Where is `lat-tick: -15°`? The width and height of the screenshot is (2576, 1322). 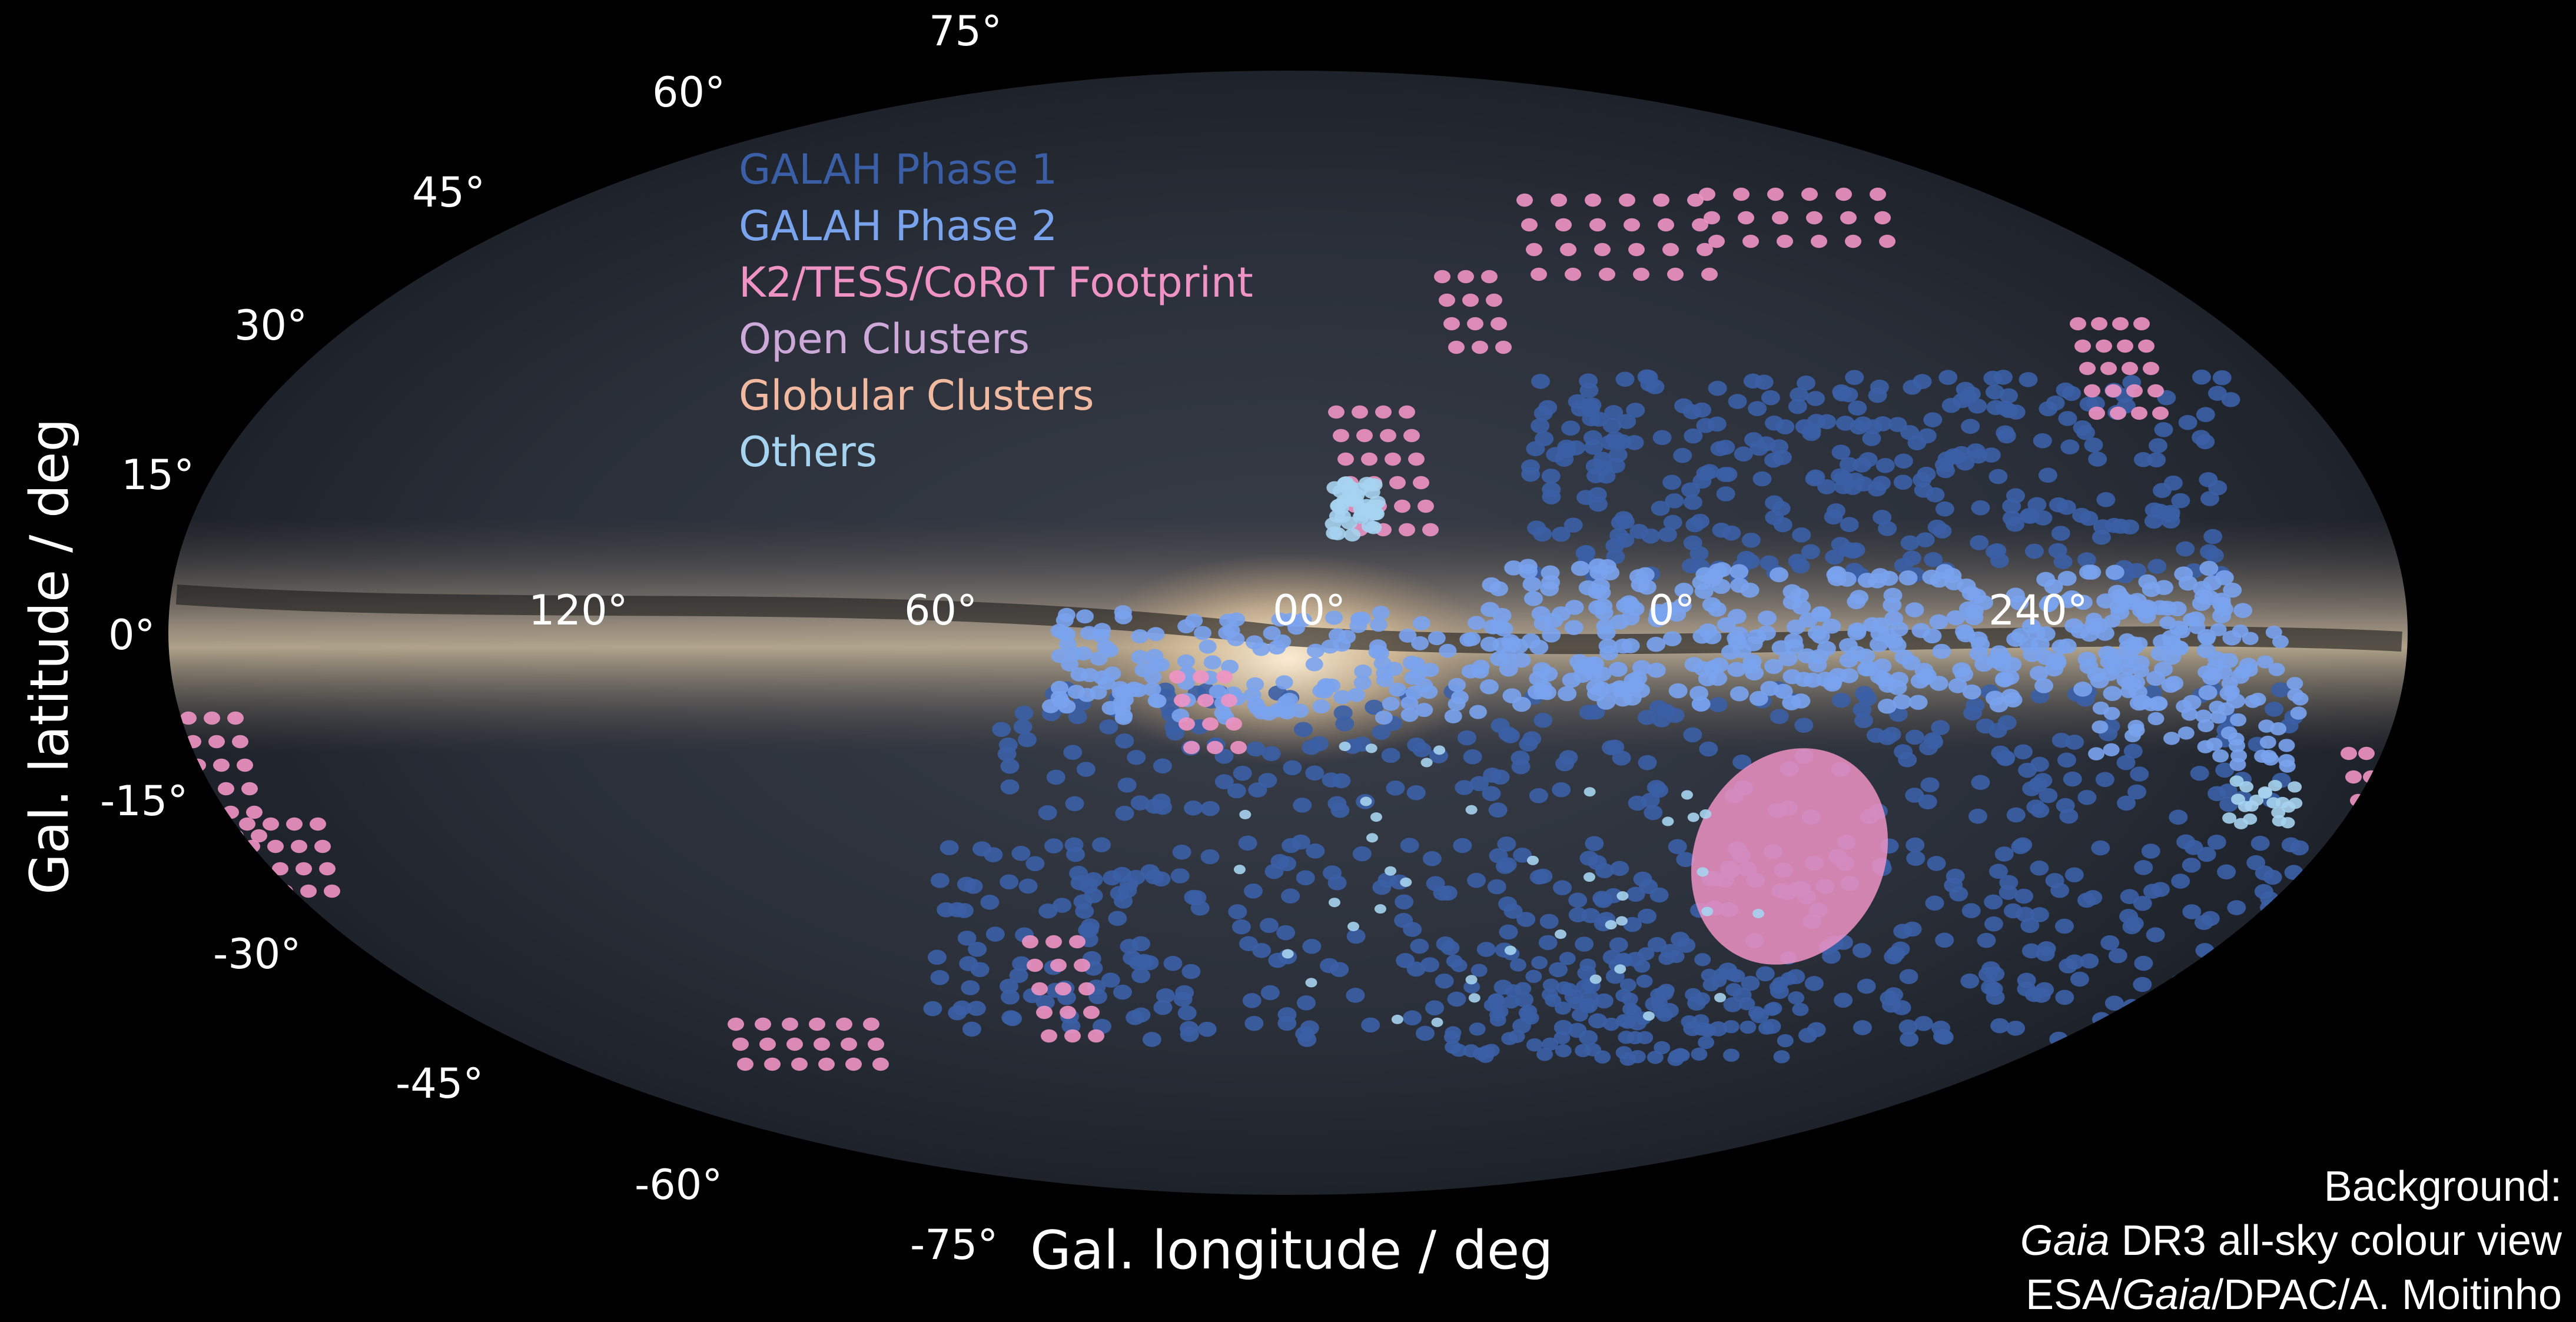
lat-tick: -15° is located at coordinates (144, 801).